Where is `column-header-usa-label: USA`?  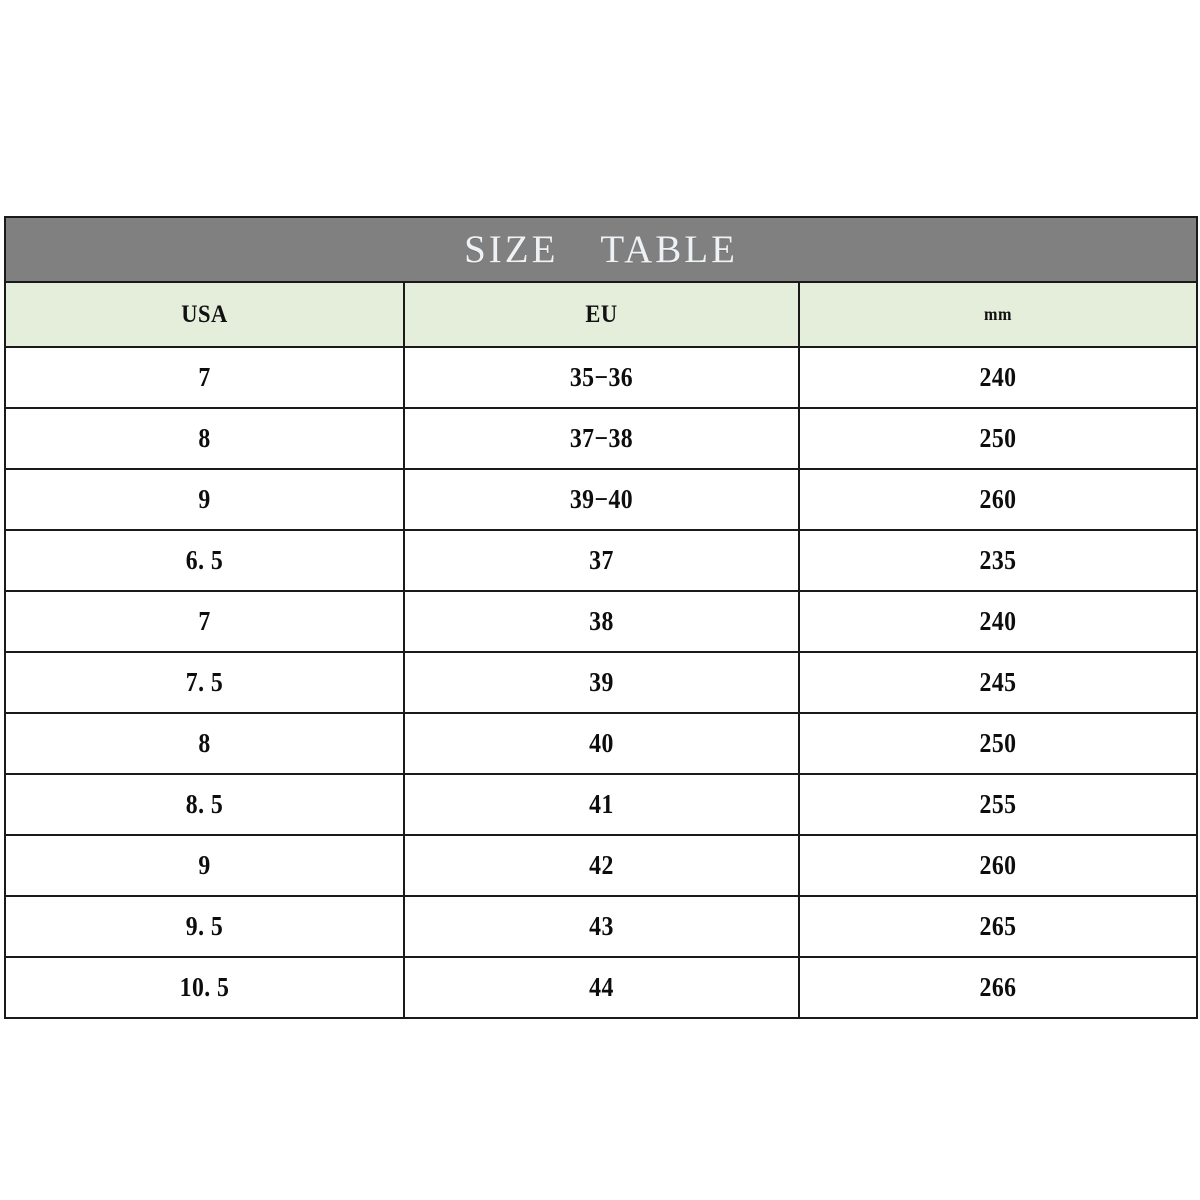
column-header-usa-label: USA is located at coordinates (204, 314).